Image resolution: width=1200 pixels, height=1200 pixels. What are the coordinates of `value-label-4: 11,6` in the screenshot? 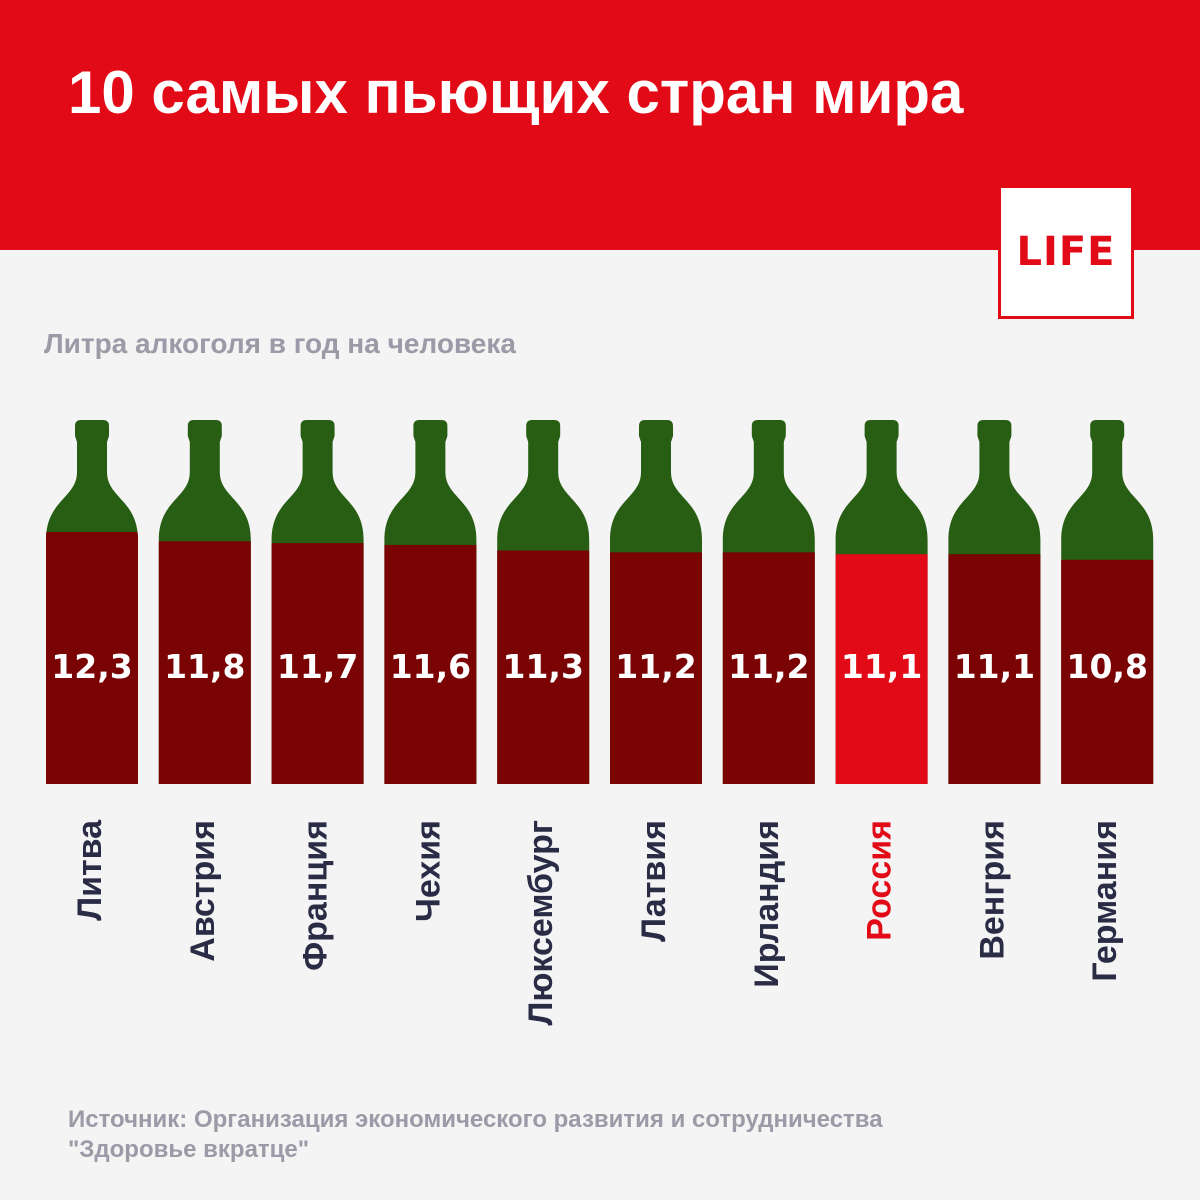 It's located at (430, 666).